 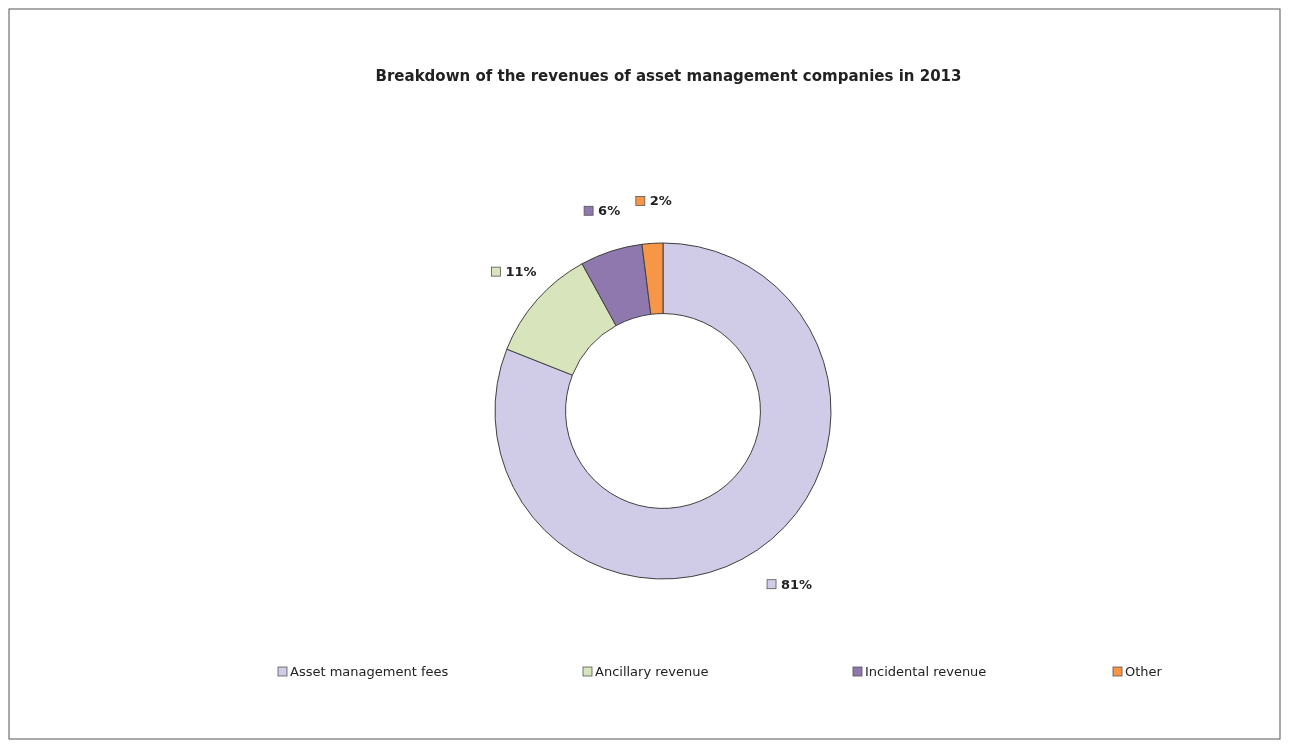 What do you see at coordinates (652, 671) in the screenshot?
I see `legend-label: Ancillary revenue` at bounding box center [652, 671].